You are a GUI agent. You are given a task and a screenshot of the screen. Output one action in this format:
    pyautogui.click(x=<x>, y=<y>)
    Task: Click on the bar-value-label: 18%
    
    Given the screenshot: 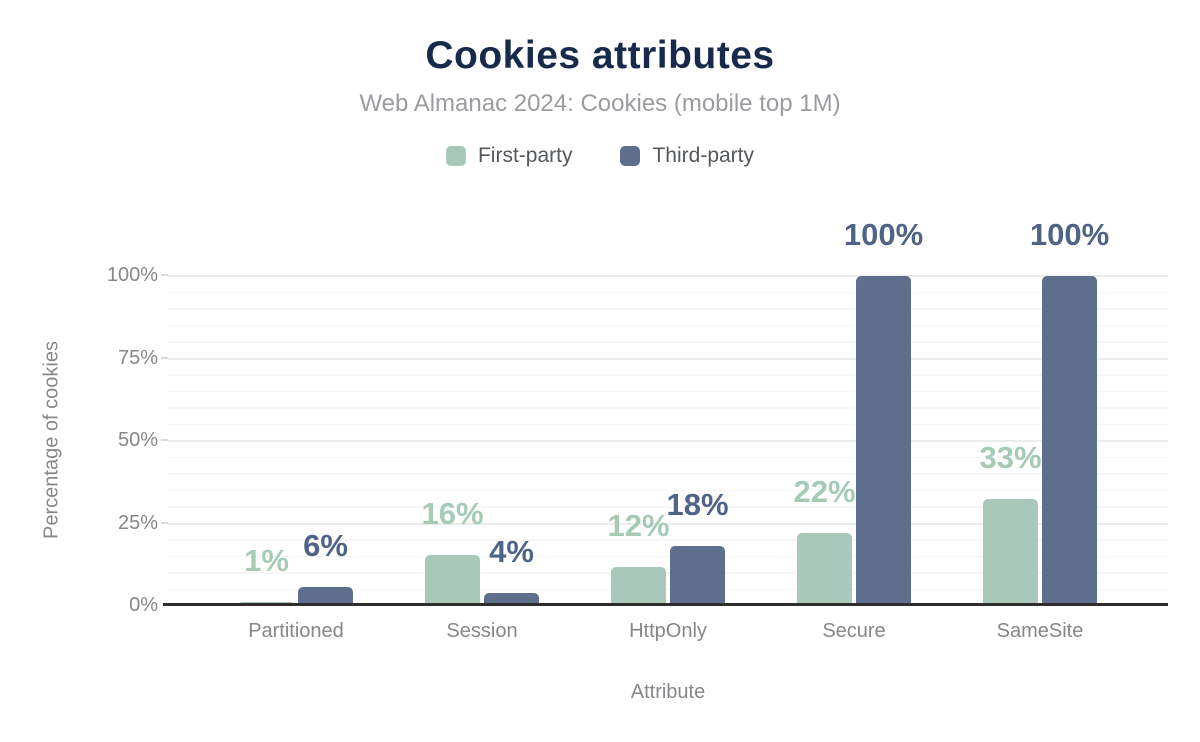 What is the action you would take?
    pyautogui.click(x=697, y=505)
    